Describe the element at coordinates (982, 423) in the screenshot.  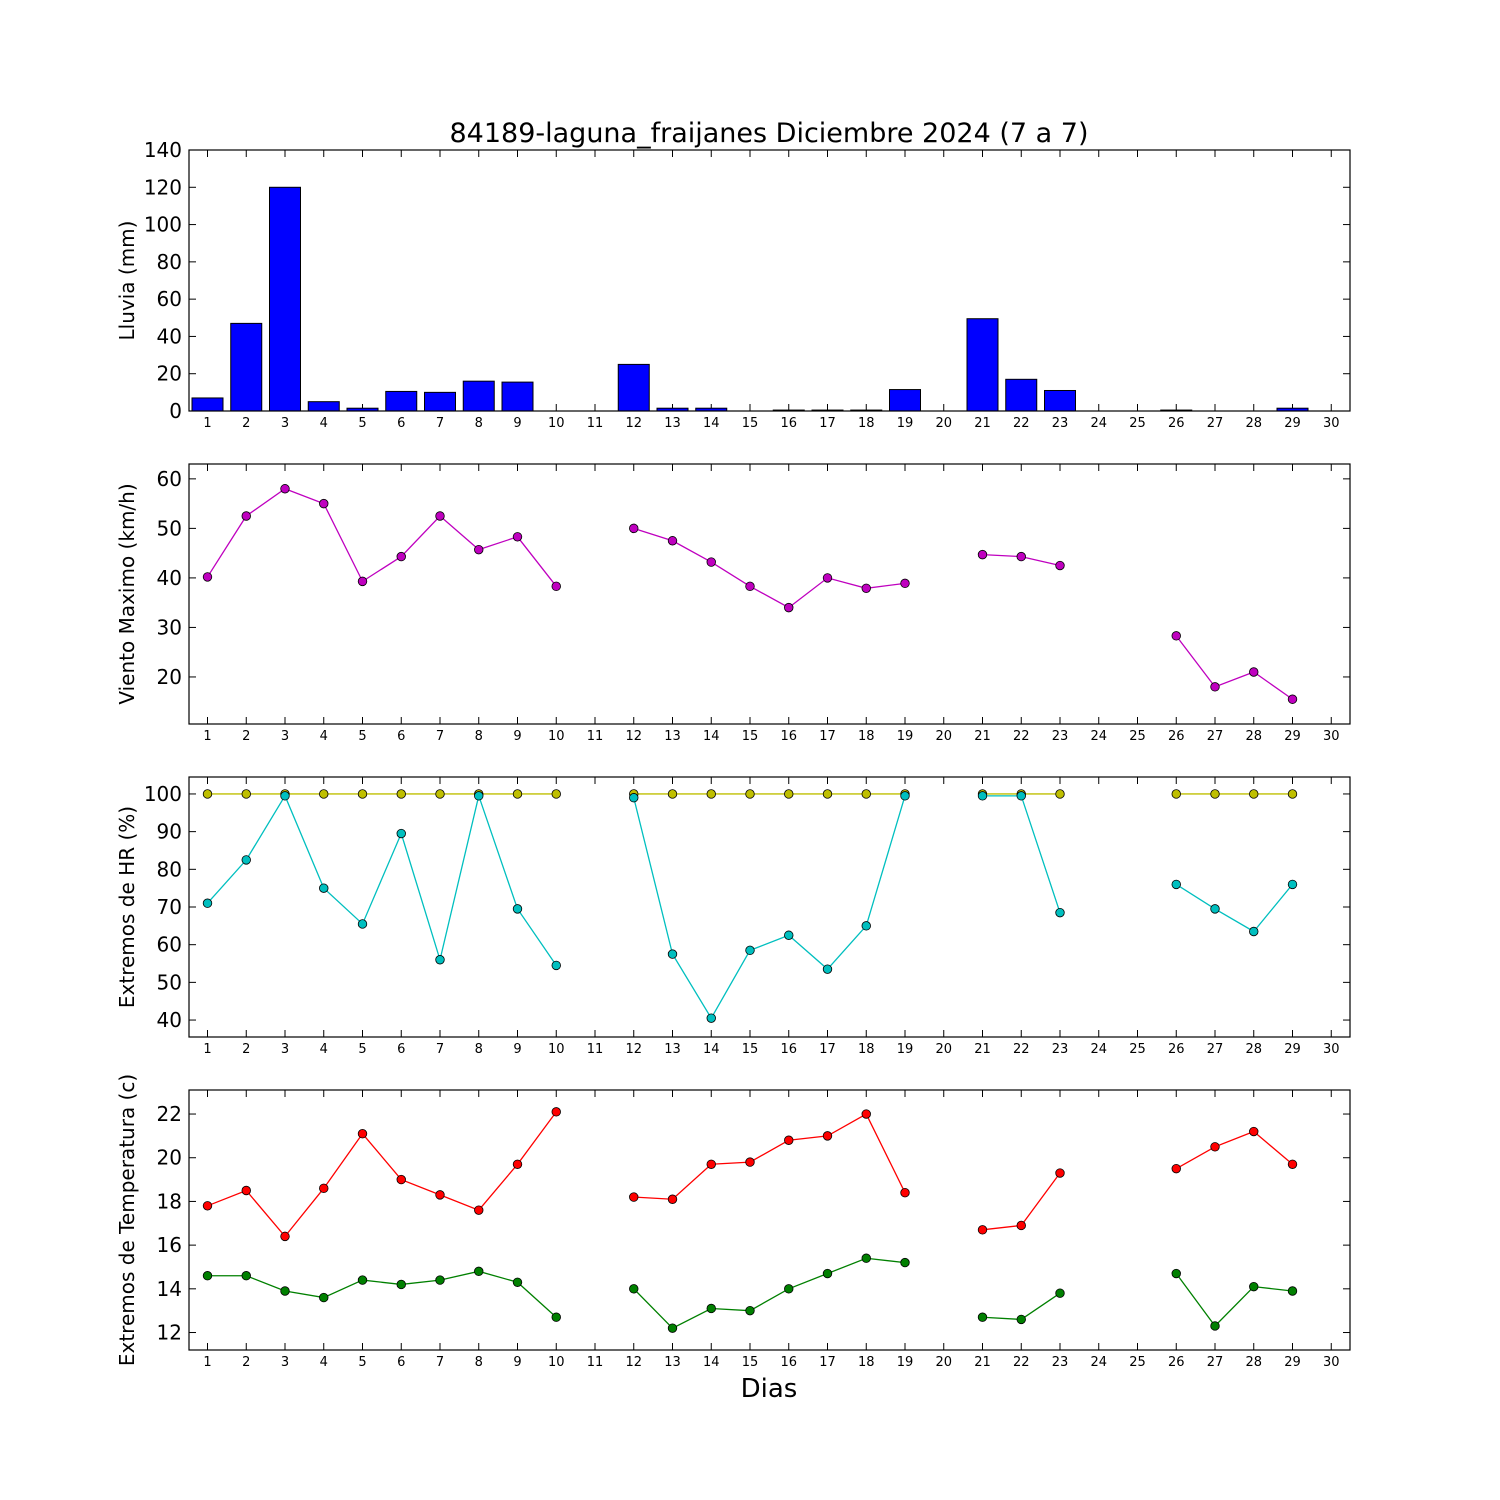
I see `rain-xtick-label: 21` at that location.